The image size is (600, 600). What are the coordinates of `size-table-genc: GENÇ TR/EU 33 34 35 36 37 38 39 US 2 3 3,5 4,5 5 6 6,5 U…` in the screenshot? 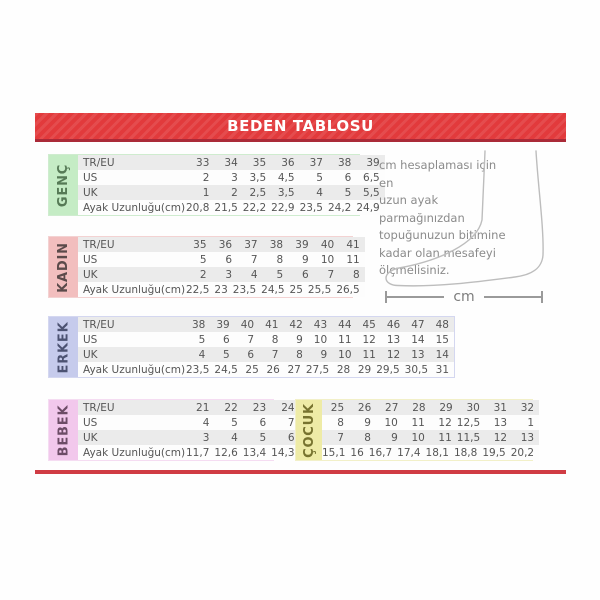 It's located at (216, 185).